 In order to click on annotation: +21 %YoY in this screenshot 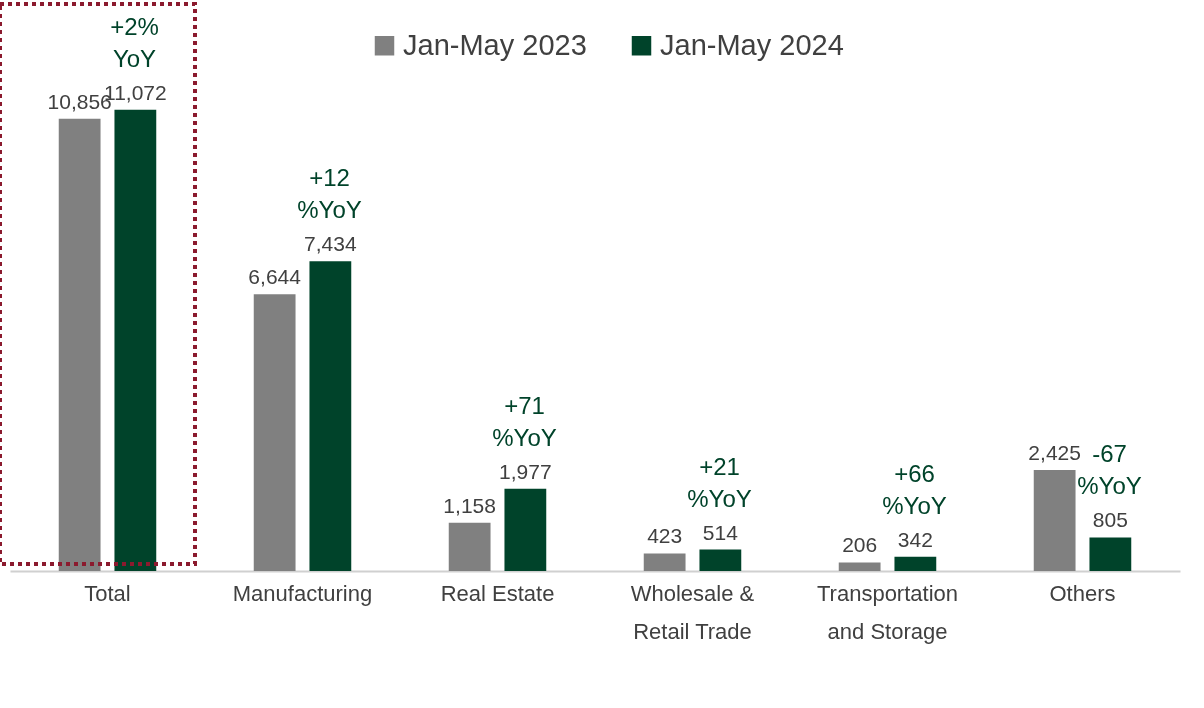, I will do `click(719, 482)`.